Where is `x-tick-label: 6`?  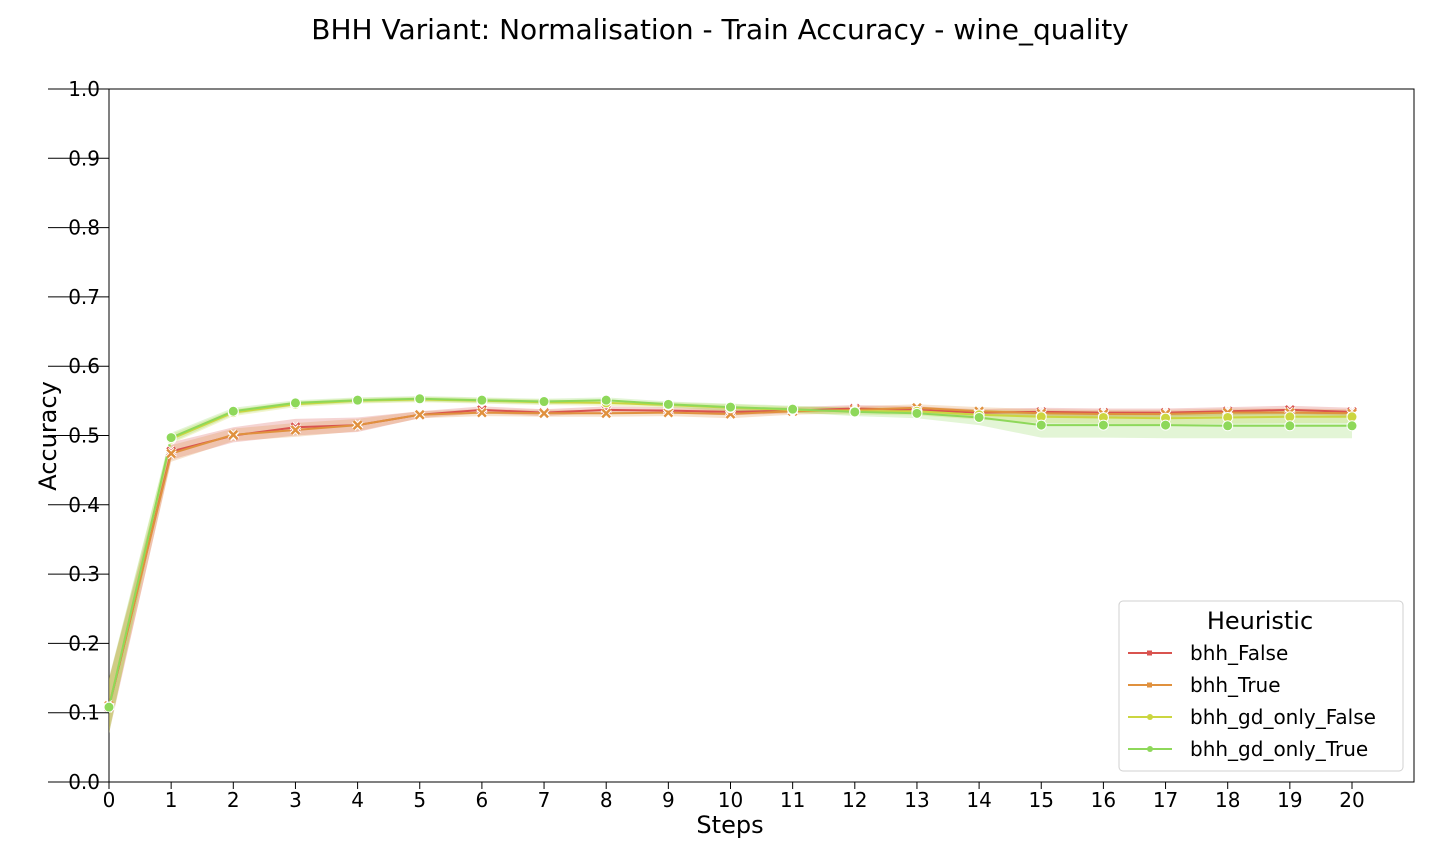 x-tick-label: 6 is located at coordinates (482, 800).